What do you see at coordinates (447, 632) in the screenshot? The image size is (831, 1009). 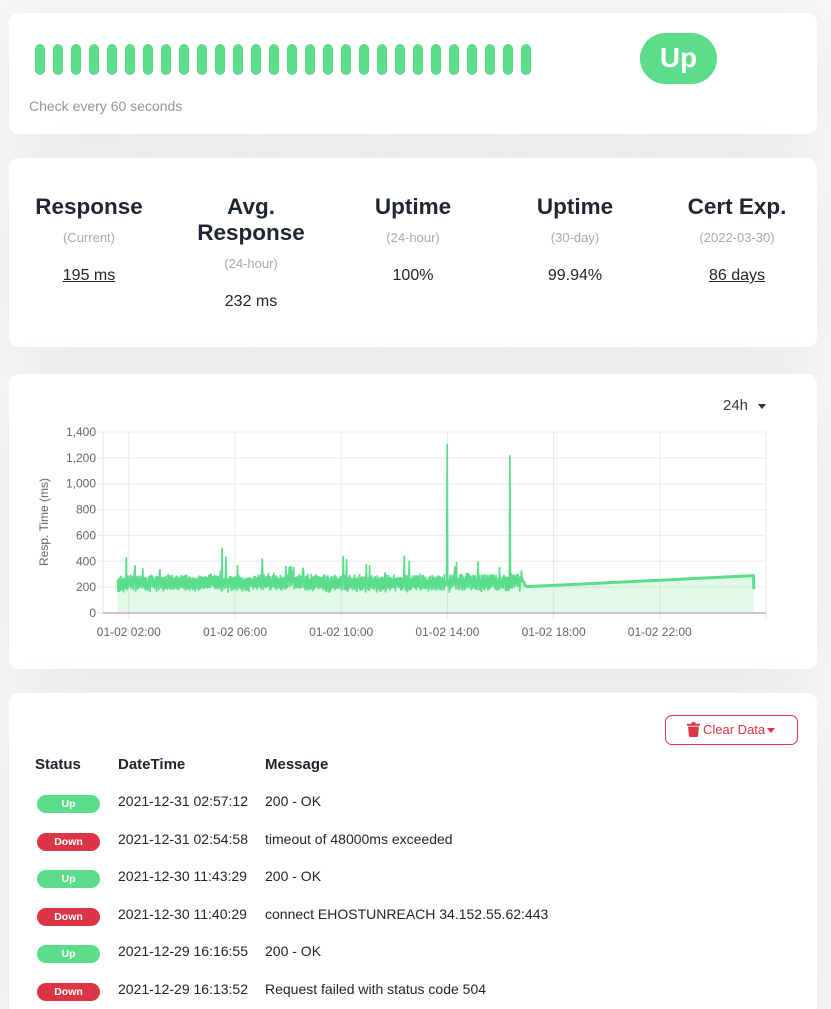 I see `svg-text: 01-02 14:00` at bounding box center [447, 632].